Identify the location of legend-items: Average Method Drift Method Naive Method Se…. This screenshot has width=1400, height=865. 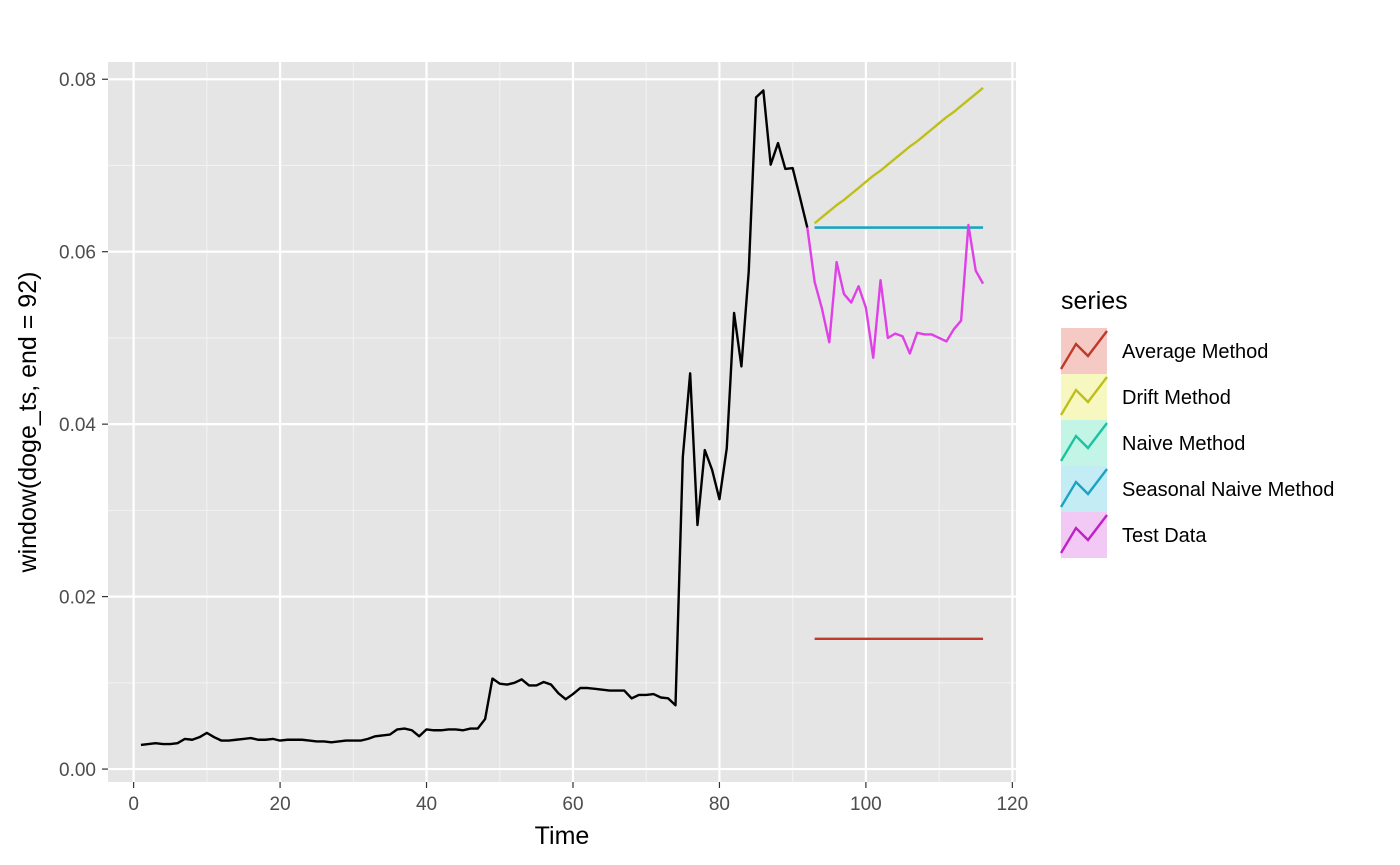
(1196, 443).